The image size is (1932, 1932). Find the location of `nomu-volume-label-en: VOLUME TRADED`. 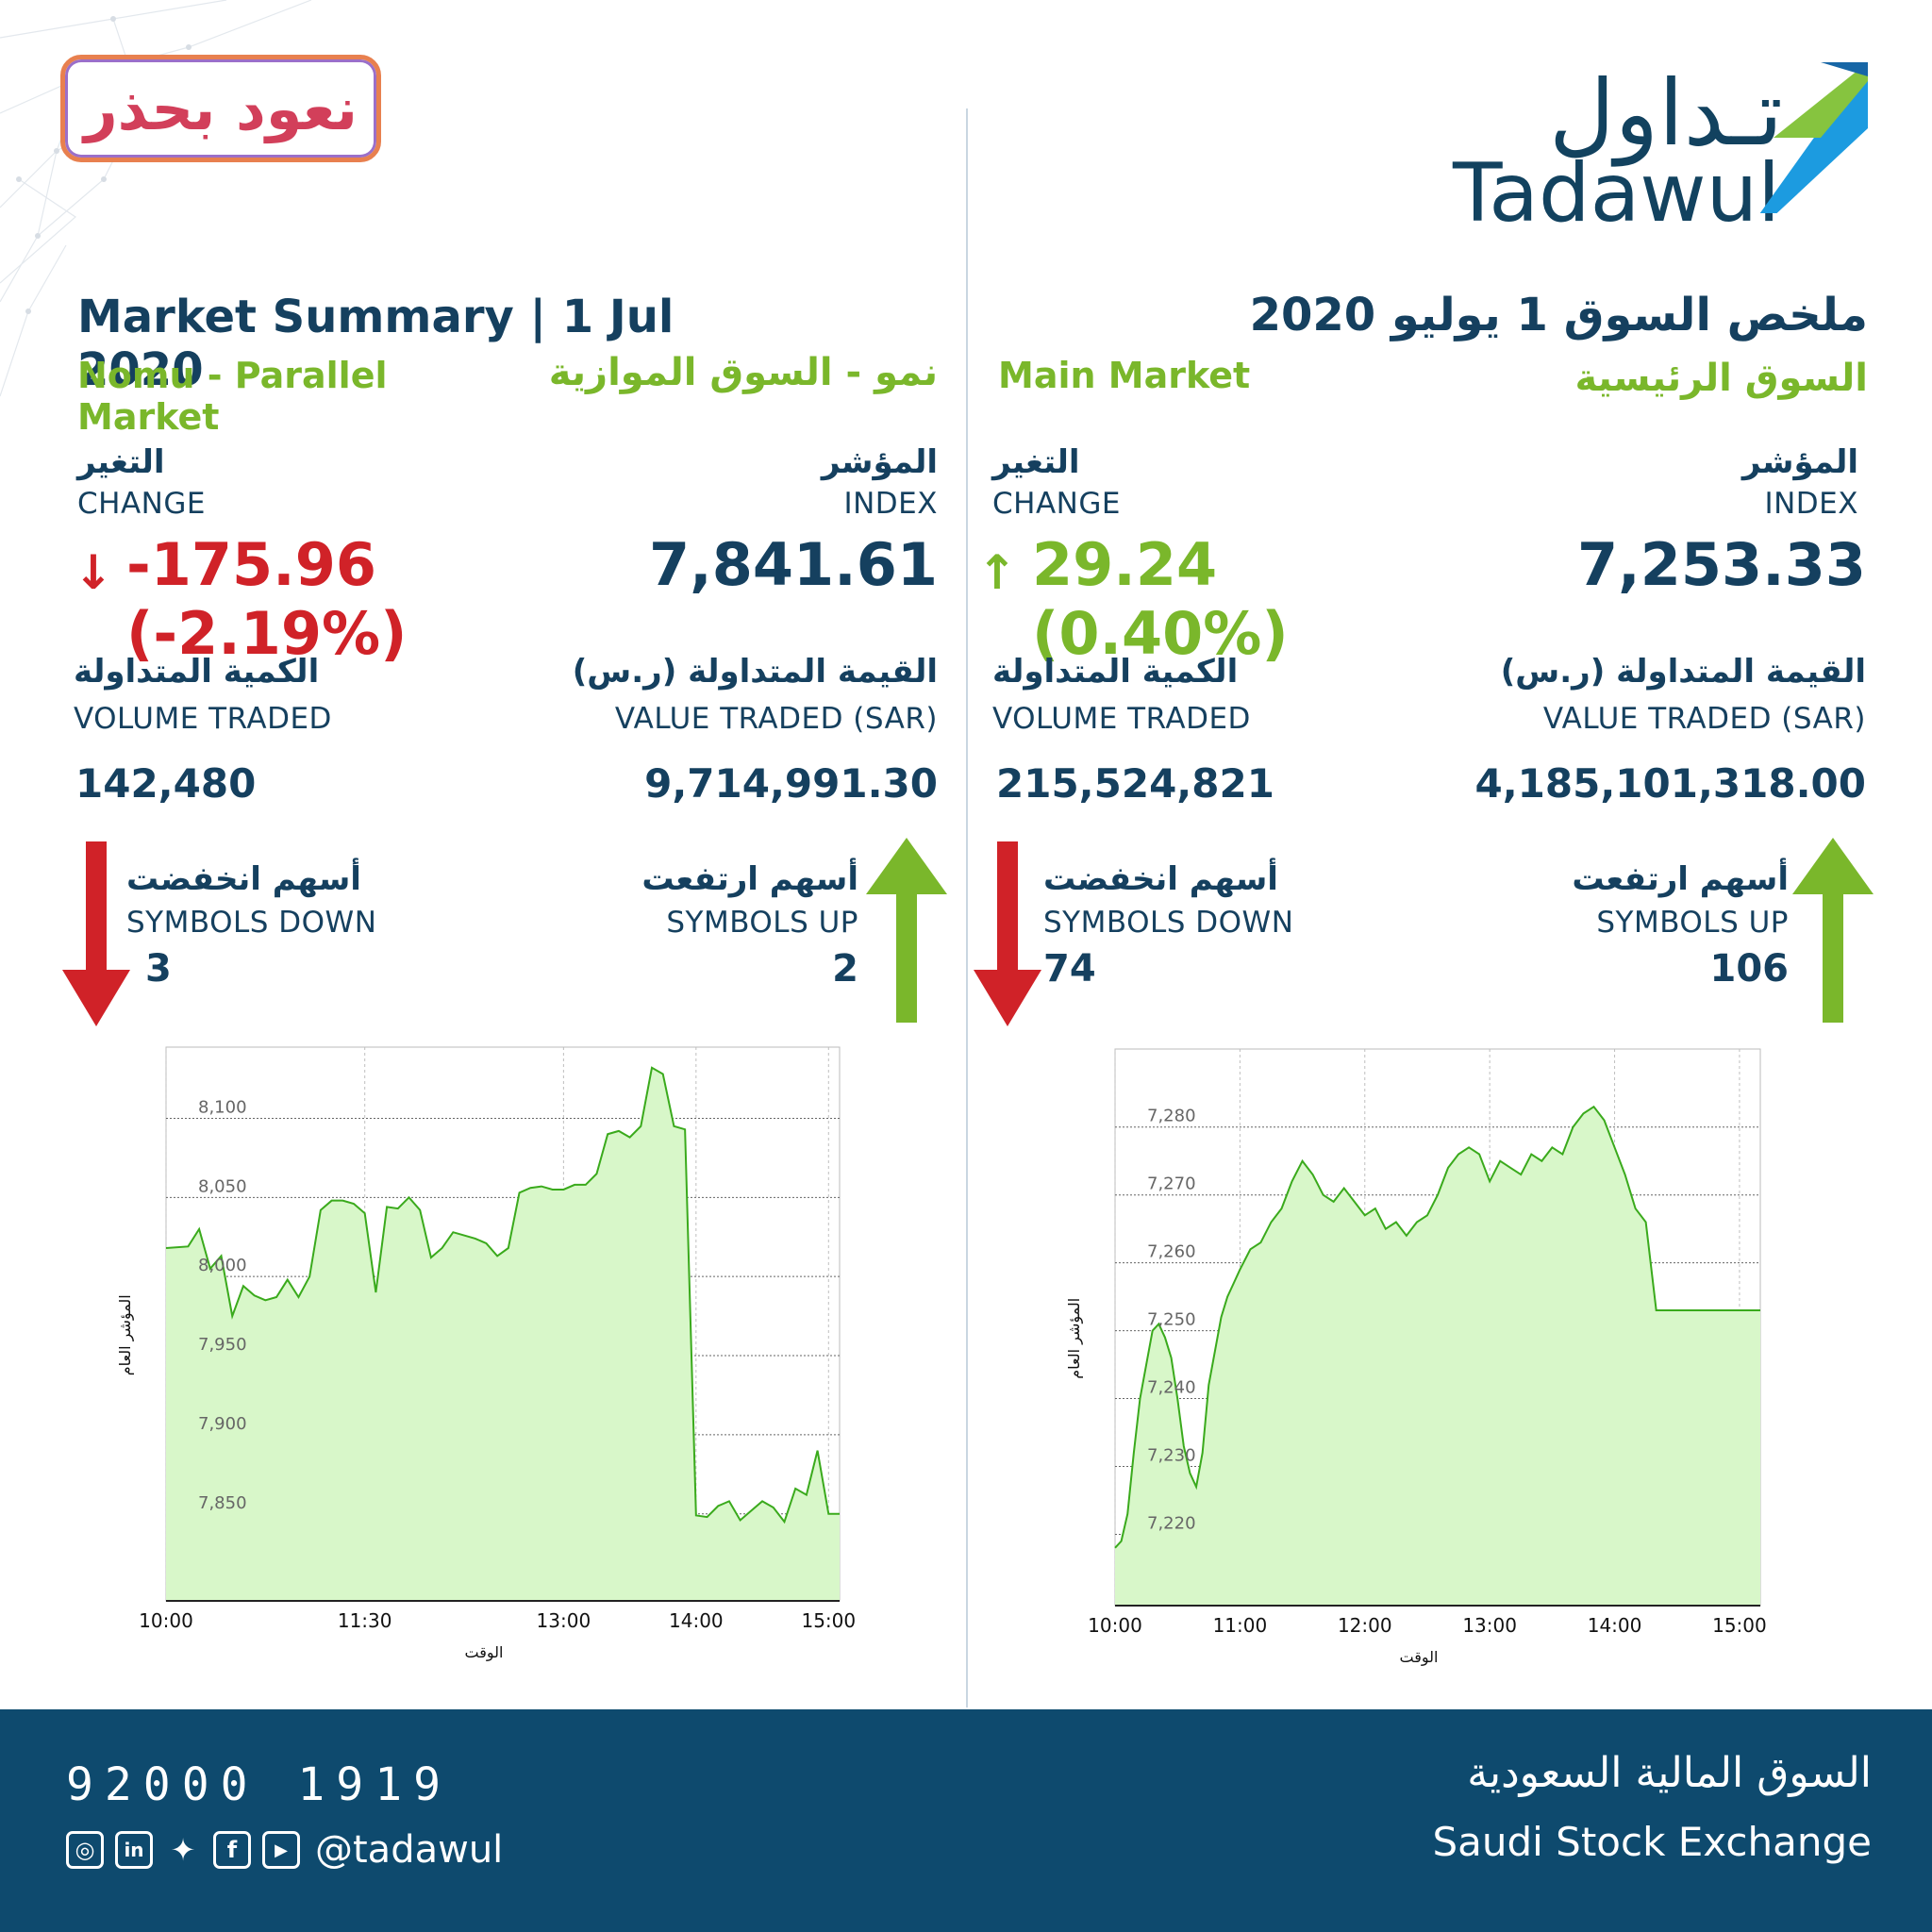

nomu-volume-label-en: VOLUME TRADED is located at coordinates (203, 719).